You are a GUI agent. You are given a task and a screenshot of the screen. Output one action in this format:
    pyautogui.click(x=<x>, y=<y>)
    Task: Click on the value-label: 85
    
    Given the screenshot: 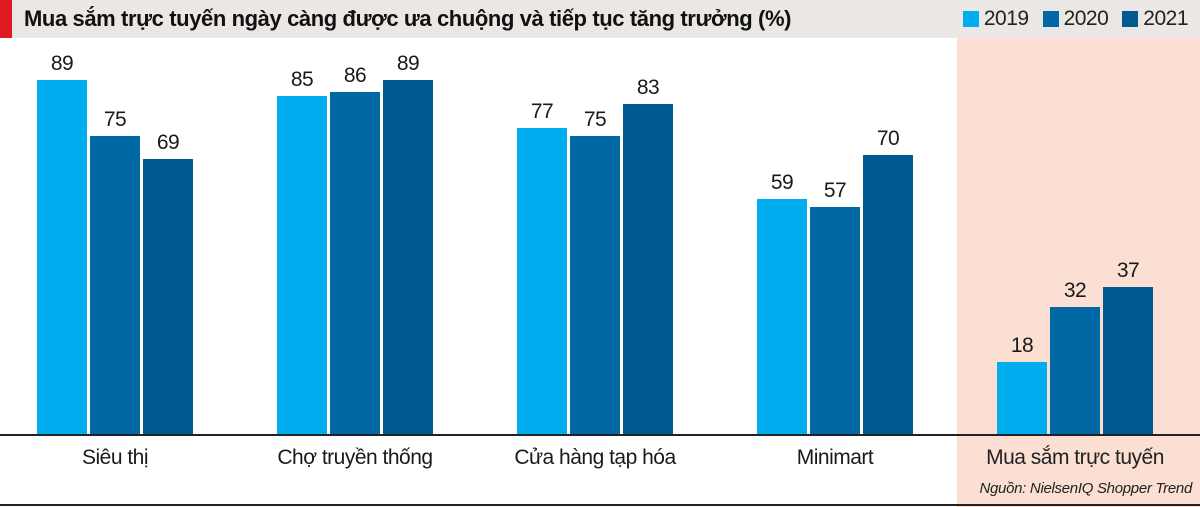 What is the action you would take?
    pyautogui.click(x=302, y=79)
    